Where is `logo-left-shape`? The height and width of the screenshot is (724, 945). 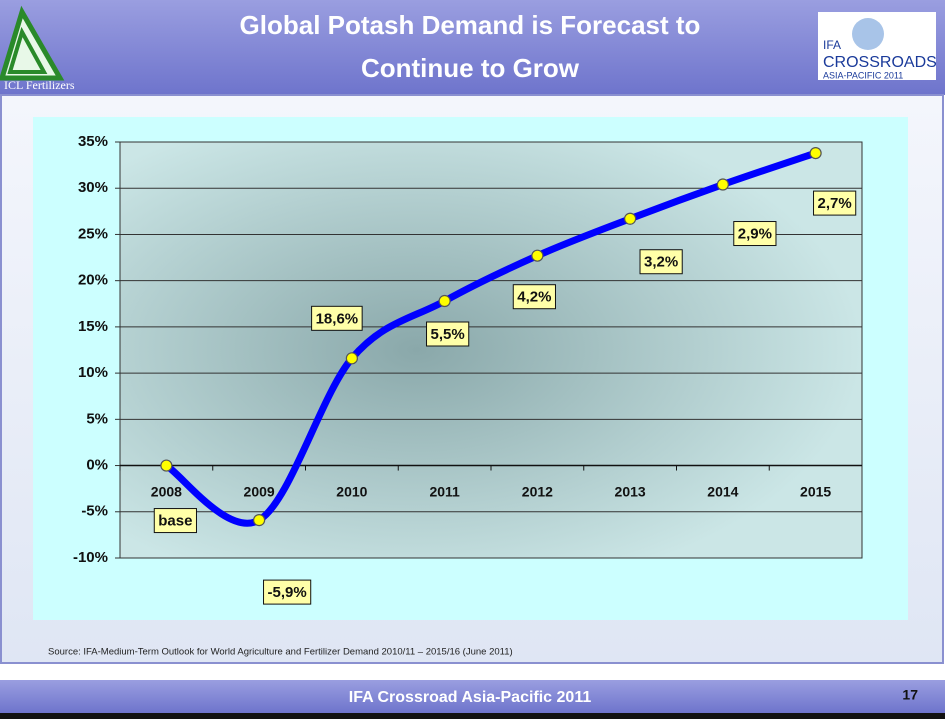 logo-left-shape is located at coordinates (27, 50).